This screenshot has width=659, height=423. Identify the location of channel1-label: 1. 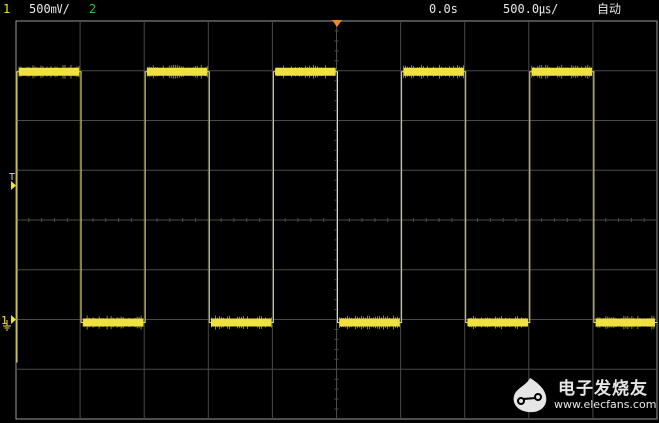
(7, 9).